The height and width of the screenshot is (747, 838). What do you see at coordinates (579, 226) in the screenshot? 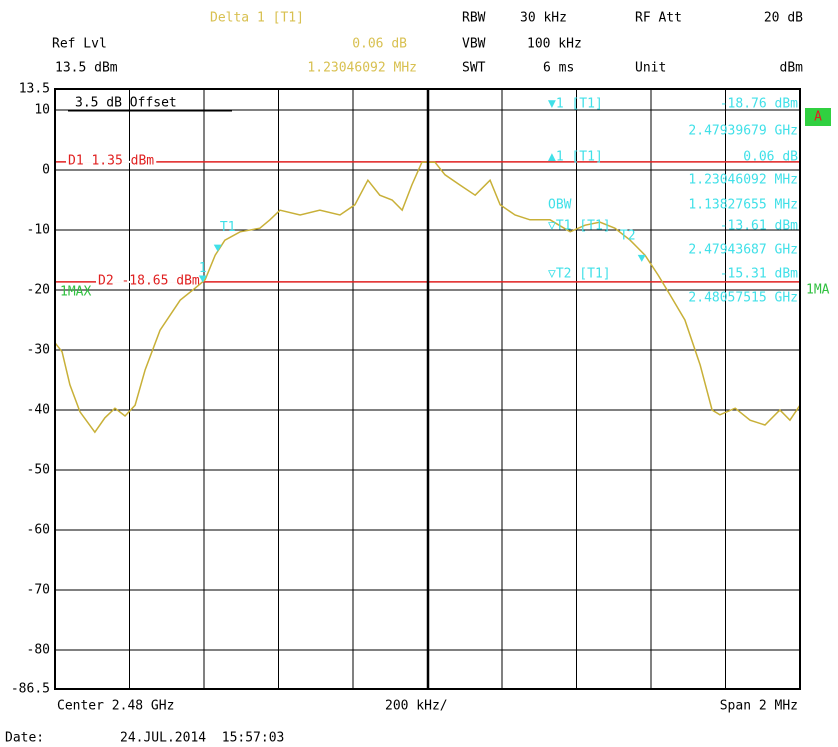
I see `marker-table-label: ▽T1 [T1]` at bounding box center [579, 226].